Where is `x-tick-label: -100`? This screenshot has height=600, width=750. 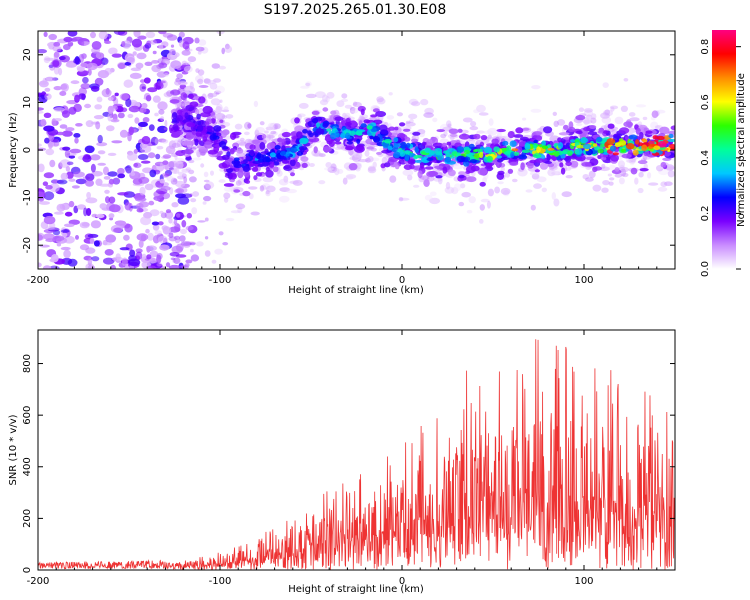
x-tick-label: -100 is located at coordinates (220, 280).